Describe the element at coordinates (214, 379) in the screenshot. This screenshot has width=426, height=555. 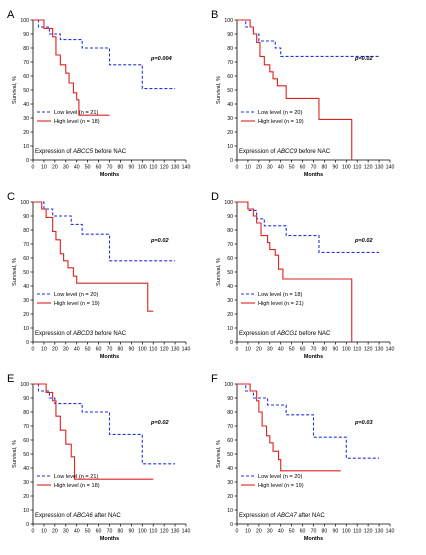
I see `panel-label: F` at that location.